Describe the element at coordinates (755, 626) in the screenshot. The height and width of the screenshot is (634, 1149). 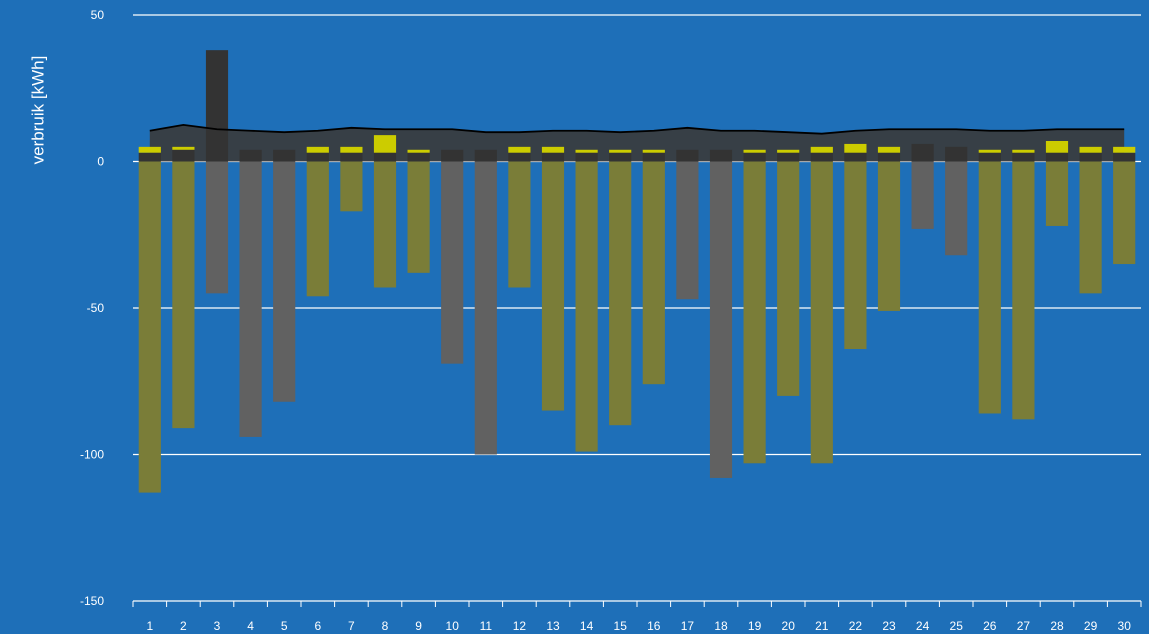
I see `x-tick-label: 19` at that location.